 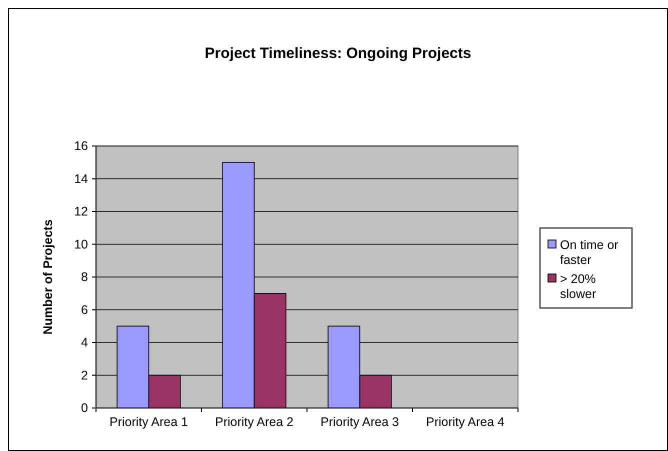 I want to click on legend-label: On time or faster, so click(x=589, y=252).